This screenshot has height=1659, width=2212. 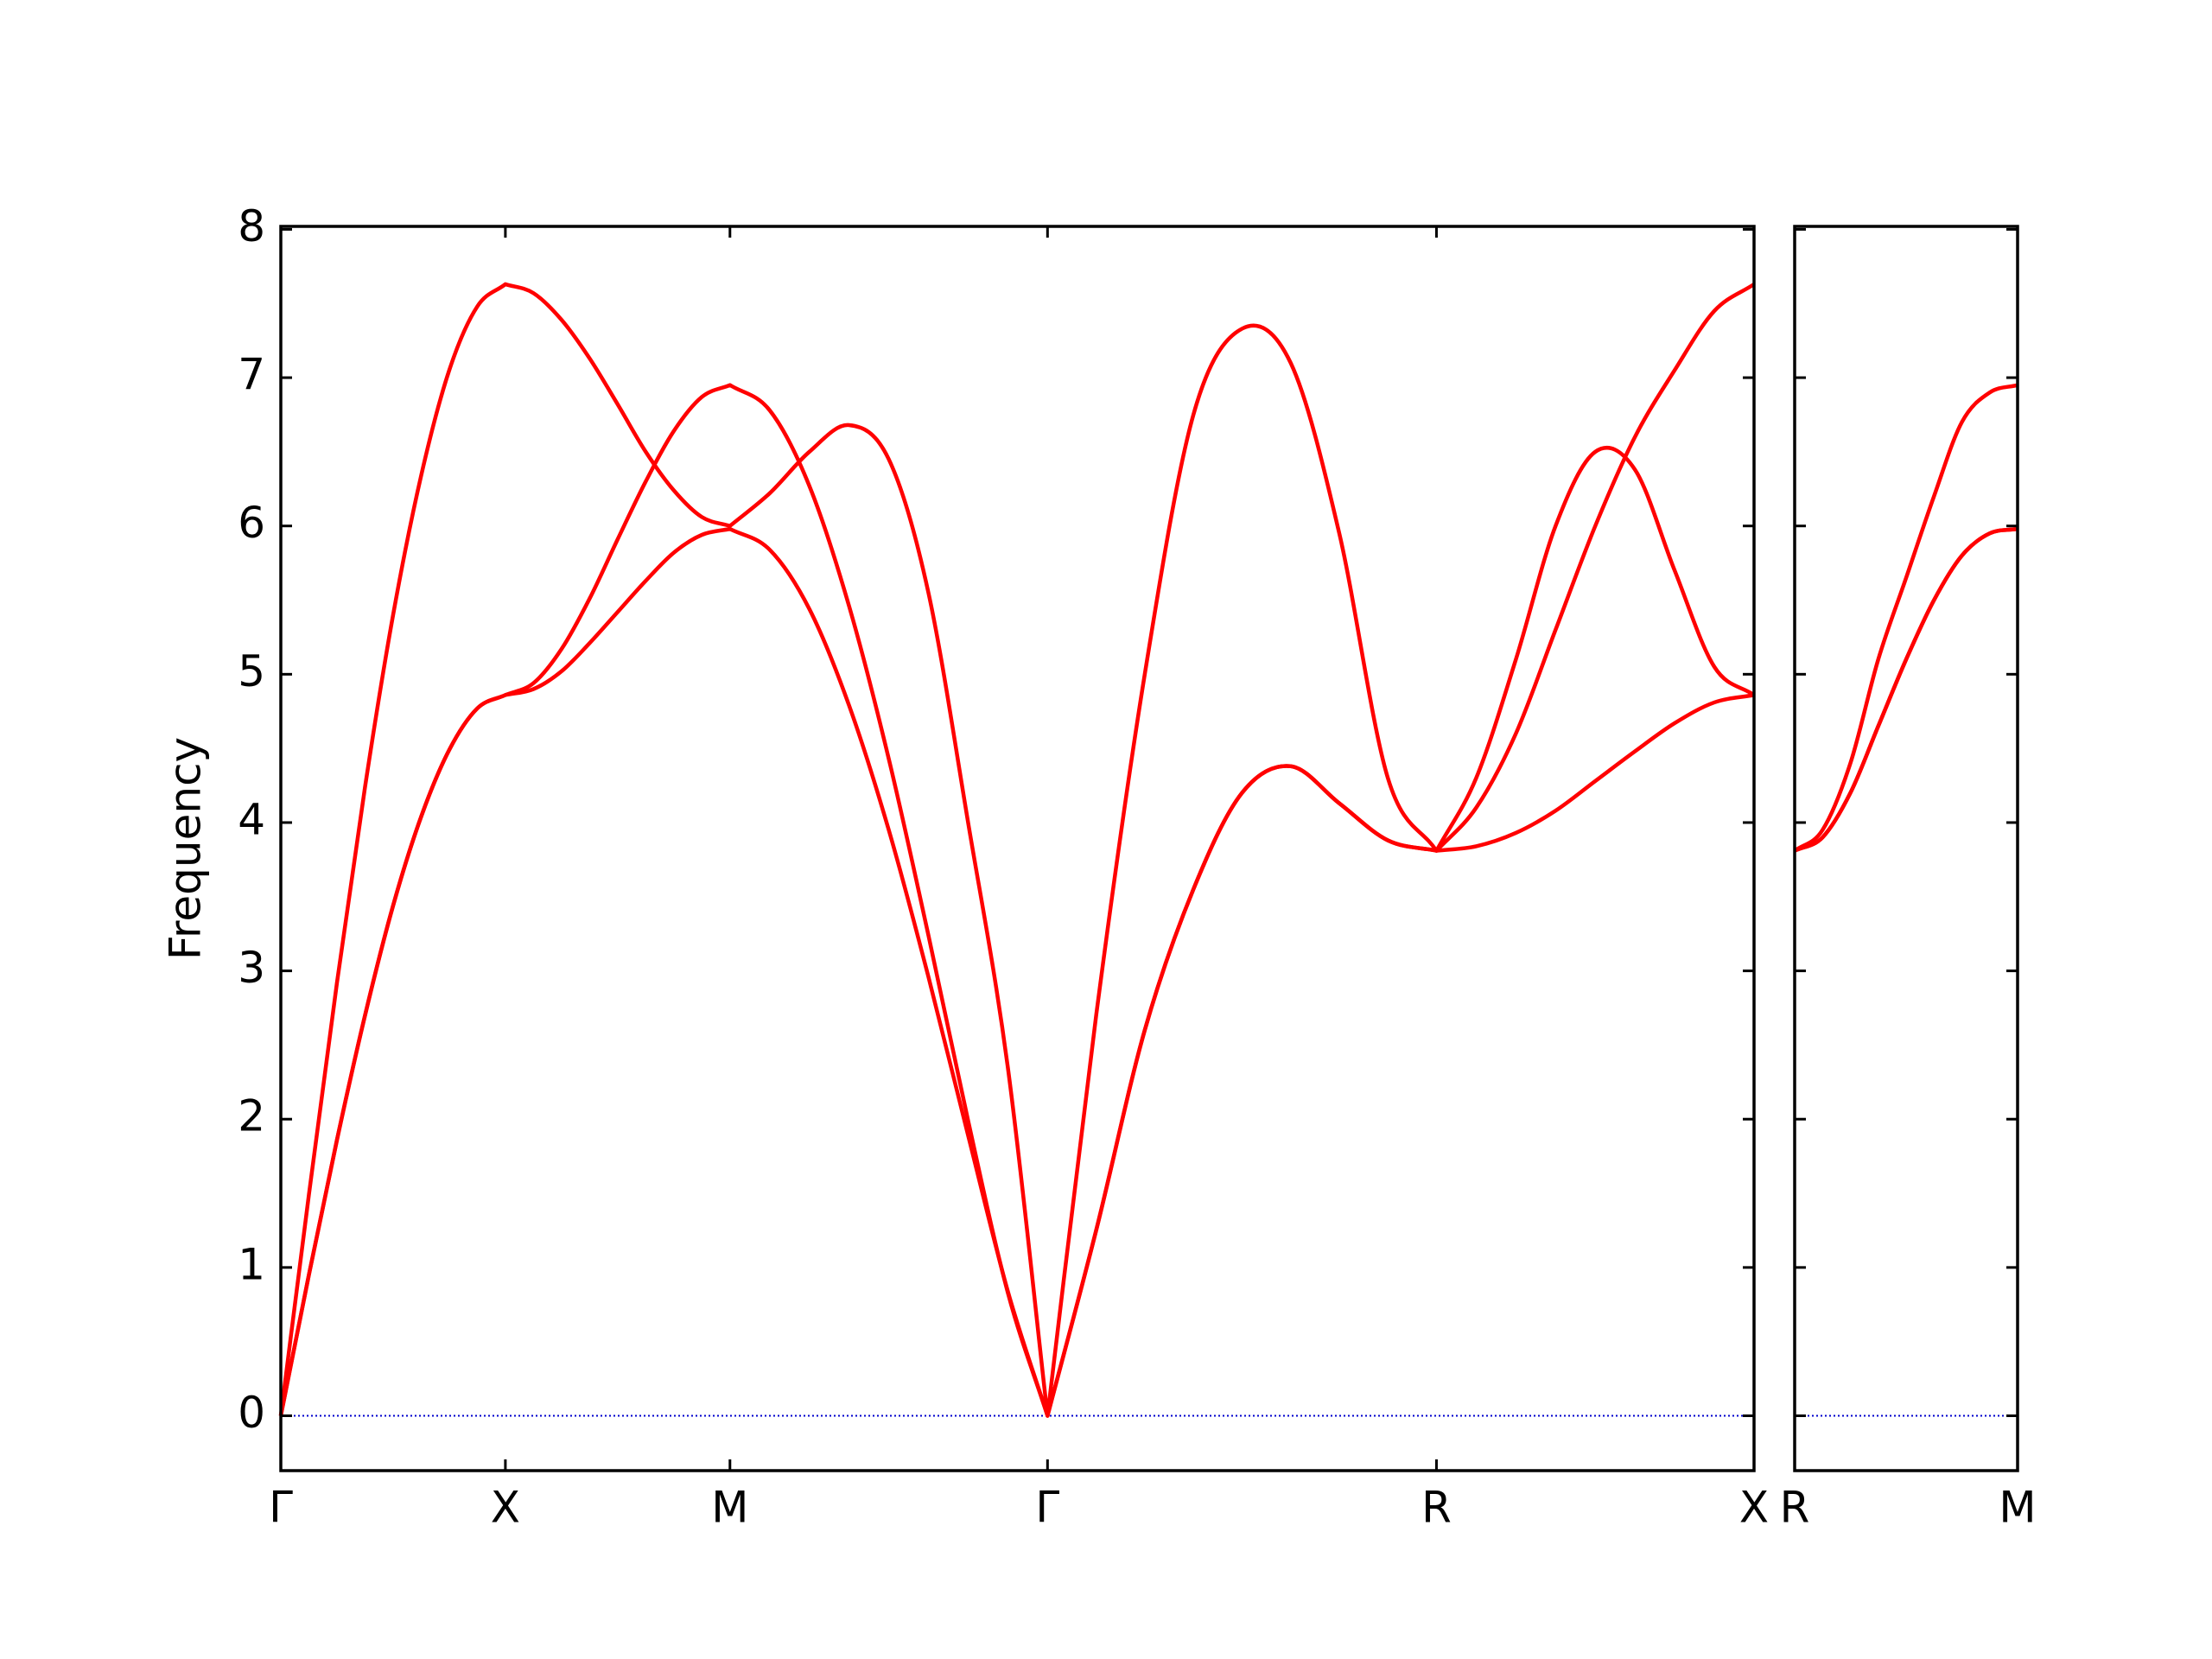 What do you see at coordinates (251, 819) in the screenshot?
I see `y-tick-label: 4` at bounding box center [251, 819].